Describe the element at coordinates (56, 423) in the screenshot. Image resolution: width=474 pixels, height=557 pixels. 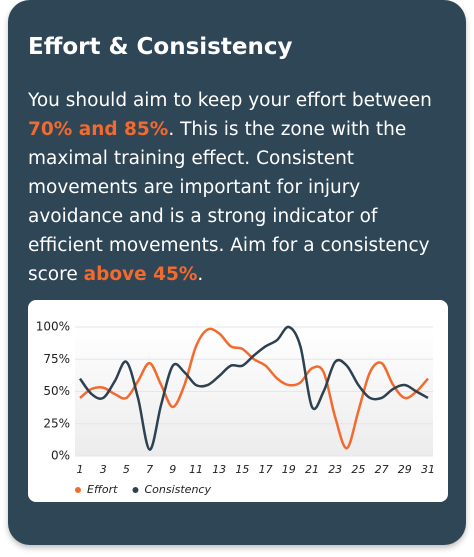
I see `y-tick-label: 25%` at that location.